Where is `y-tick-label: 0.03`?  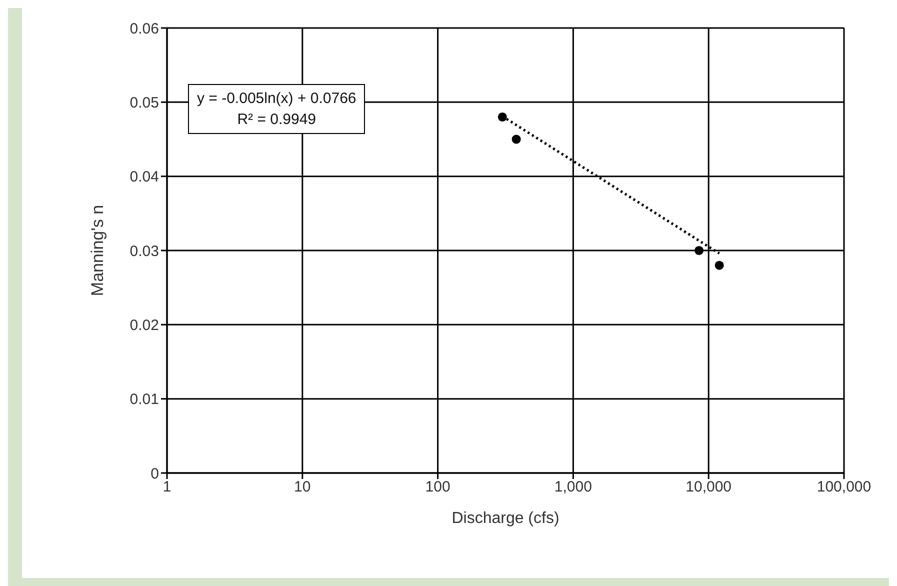 y-tick-label: 0.03 is located at coordinates (144, 251).